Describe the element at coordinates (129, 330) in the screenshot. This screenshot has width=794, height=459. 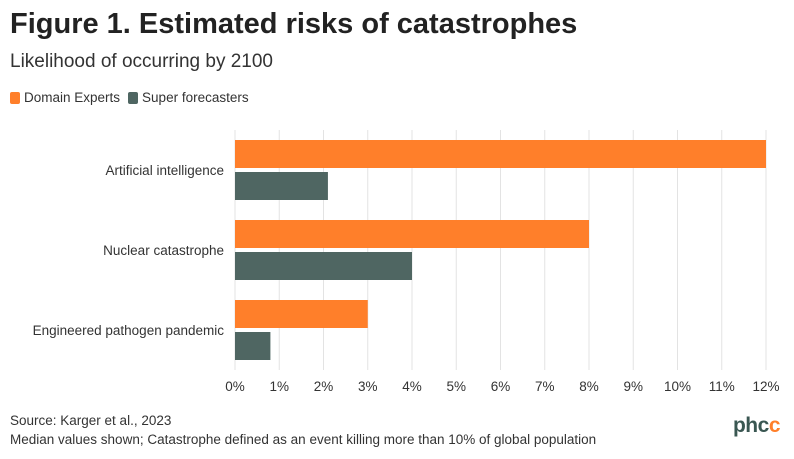
I see `category-label-2: Engineered pathogen pandemic` at that location.